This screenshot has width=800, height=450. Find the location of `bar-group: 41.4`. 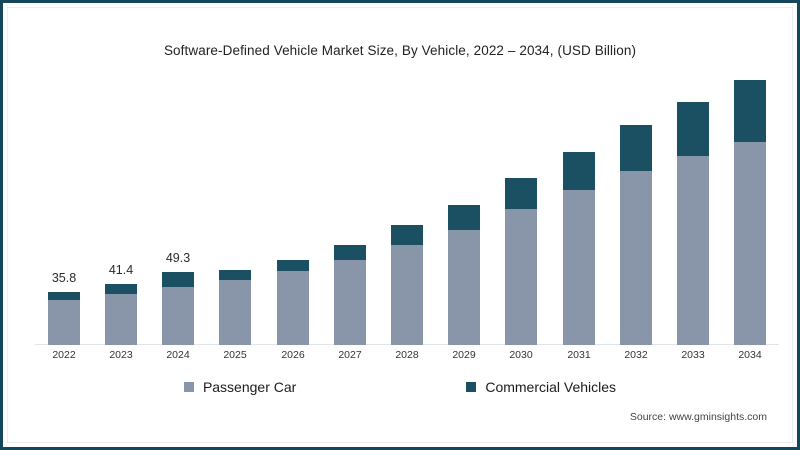

bar-group: 41.4 is located at coordinates (121, 304).